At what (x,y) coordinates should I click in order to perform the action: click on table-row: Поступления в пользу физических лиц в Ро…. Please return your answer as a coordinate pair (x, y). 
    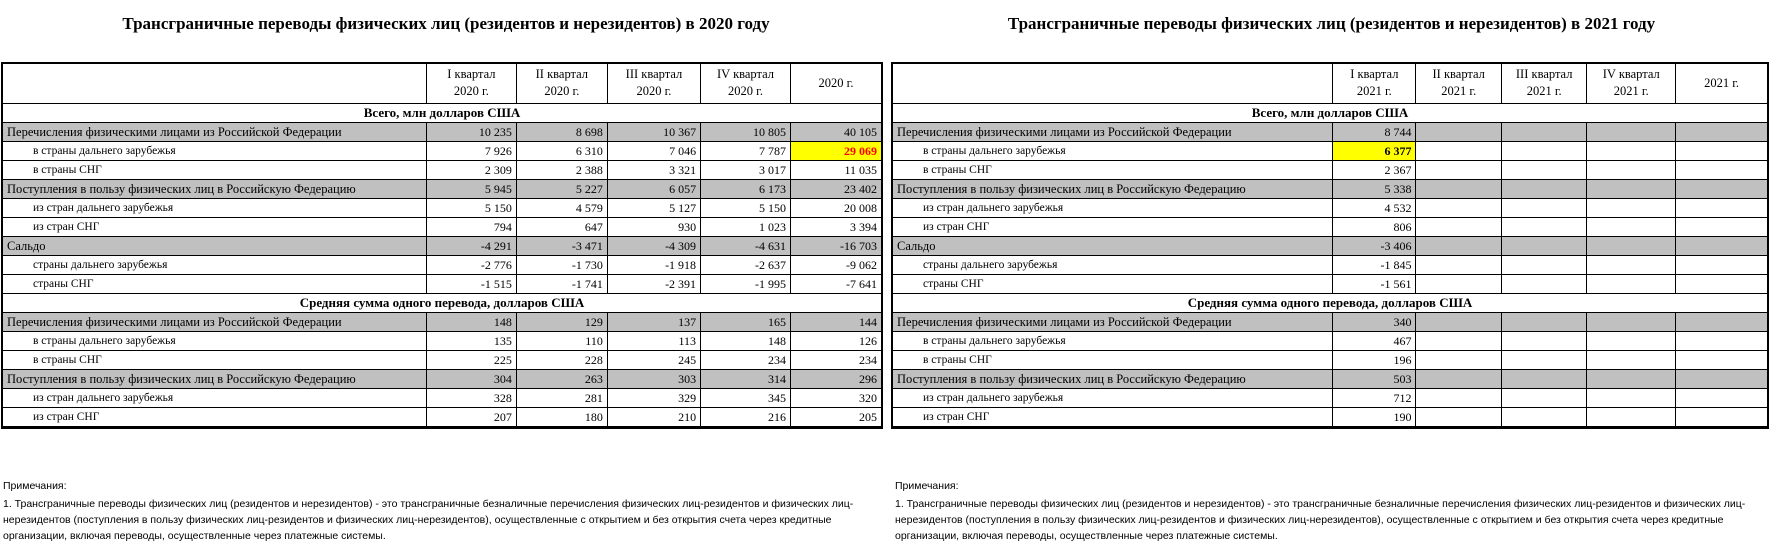
    Looking at the image, I should click on (1329, 189).